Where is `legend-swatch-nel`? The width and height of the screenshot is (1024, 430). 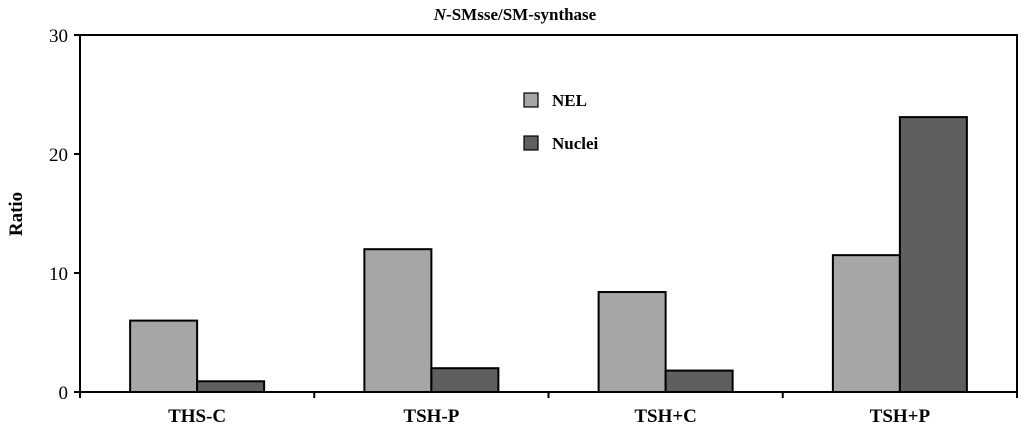
legend-swatch-nel is located at coordinates (531, 100).